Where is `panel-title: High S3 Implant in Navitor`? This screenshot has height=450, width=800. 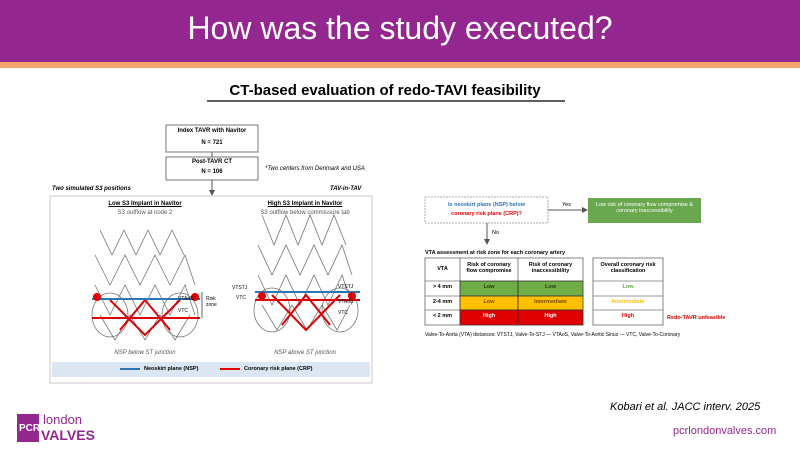 panel-title: High S3 Implant in Navitor is located at coordinates (305, 204).